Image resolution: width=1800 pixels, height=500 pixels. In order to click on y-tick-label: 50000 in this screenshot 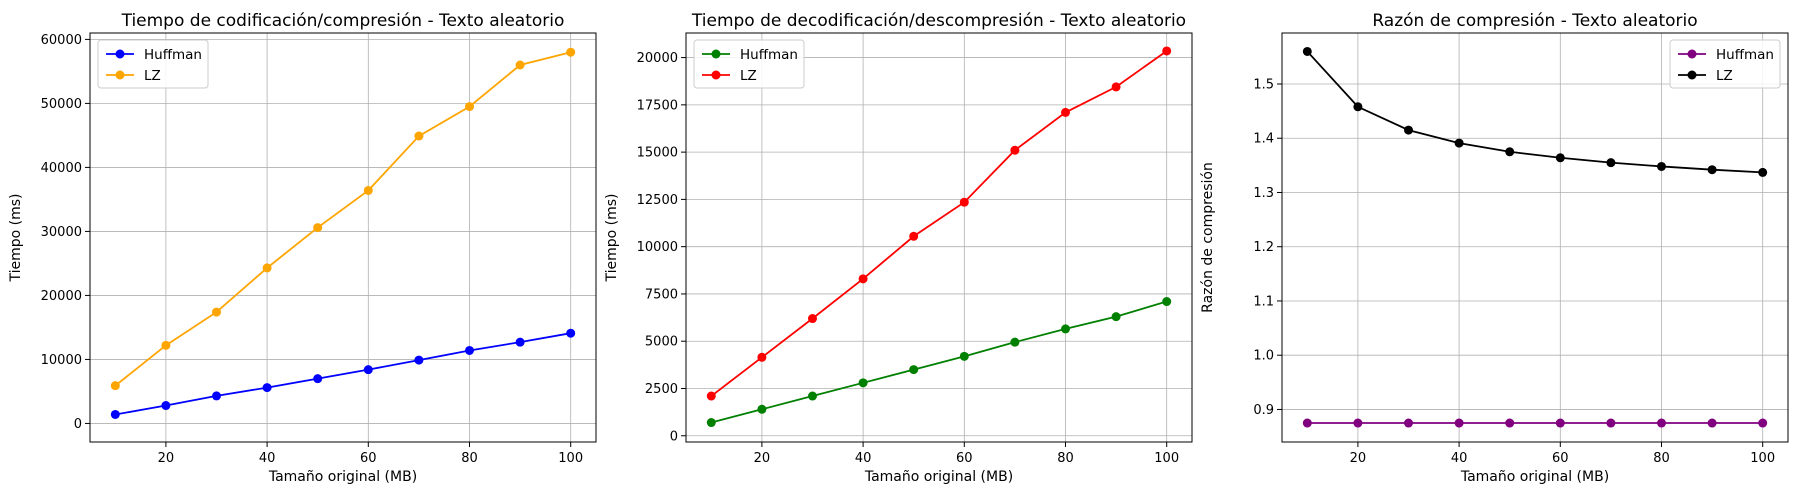, I will do `click(61, 104)`.